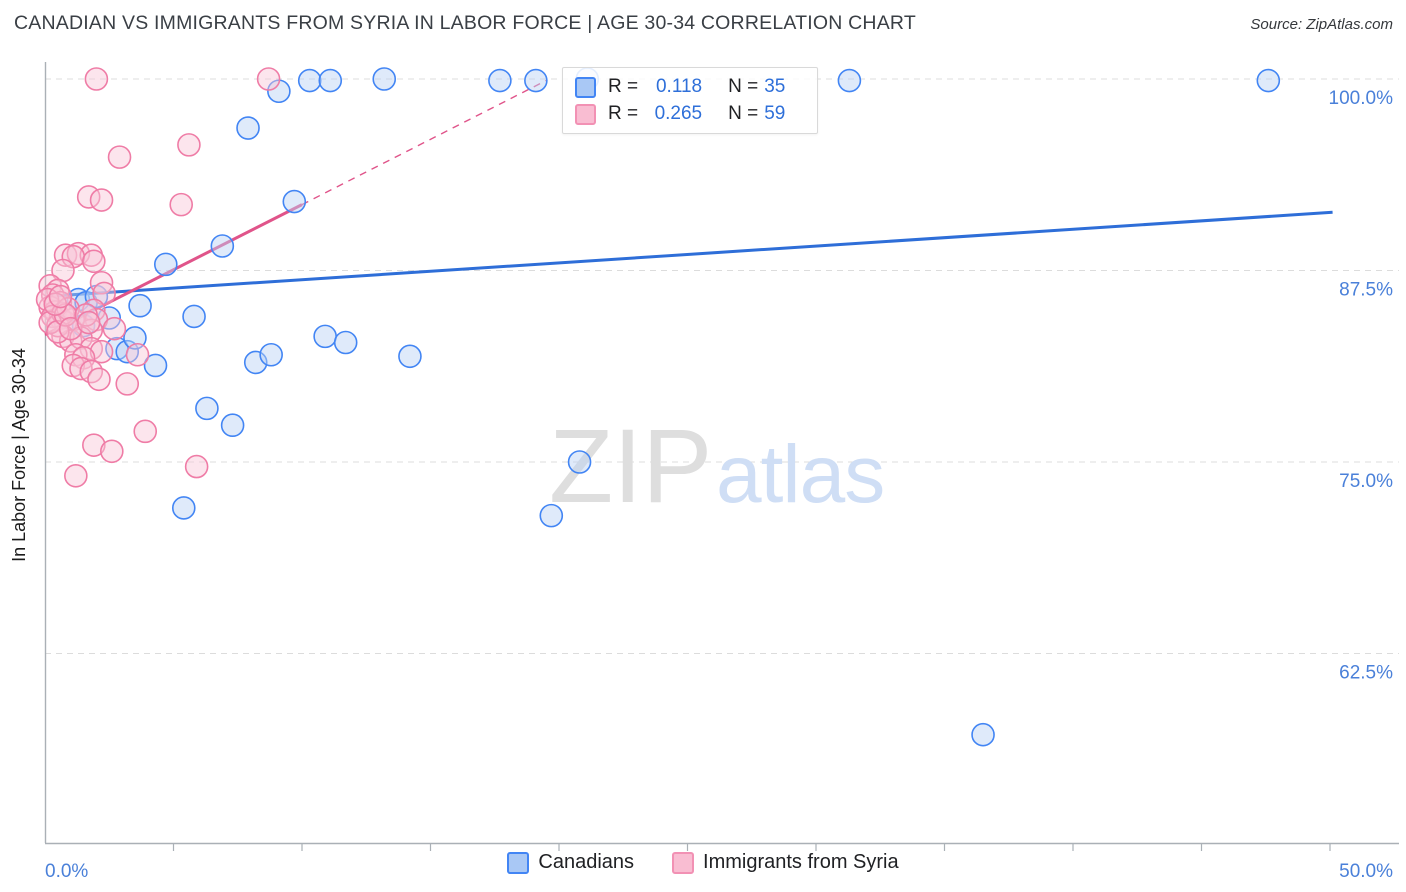 The height and width of the screenshot is (892, 1406). I want to click on legend-label: Canadians, so click(586, 862).